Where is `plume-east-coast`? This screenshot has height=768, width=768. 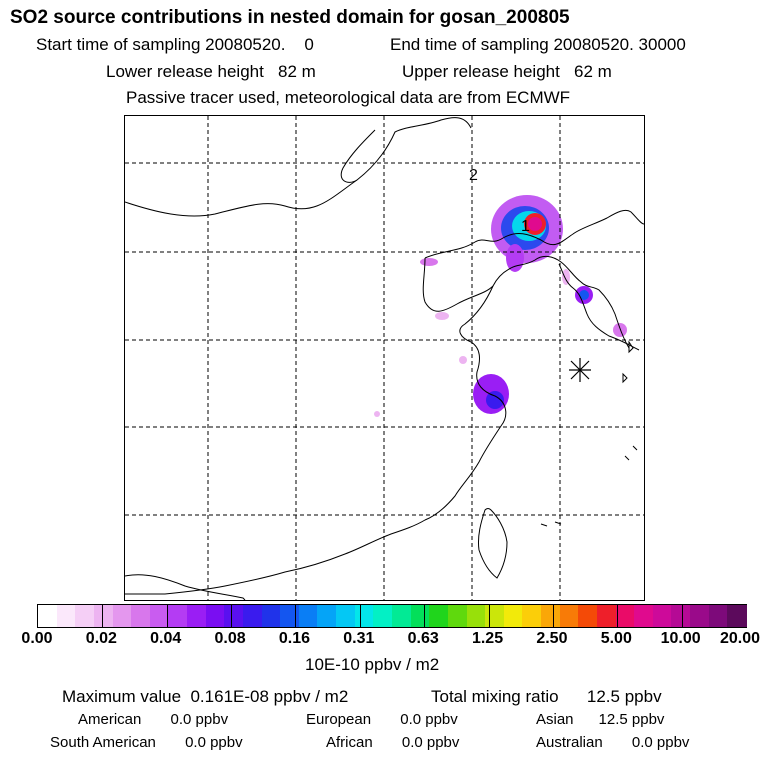
plume-east-coast is located at coordinates (566, 277).